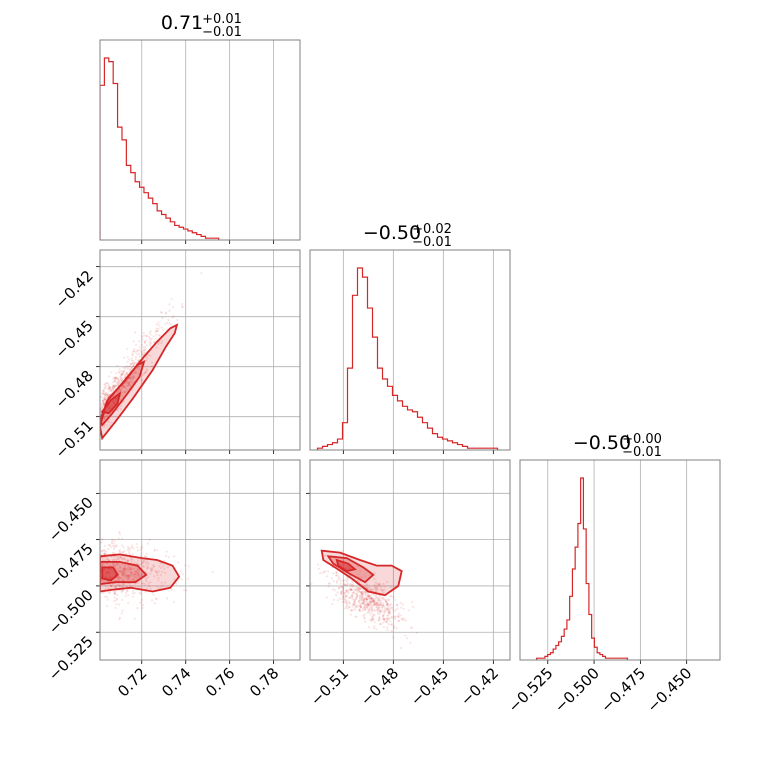  I want to click on x-tick-label: −0.475, so click(623, 690).